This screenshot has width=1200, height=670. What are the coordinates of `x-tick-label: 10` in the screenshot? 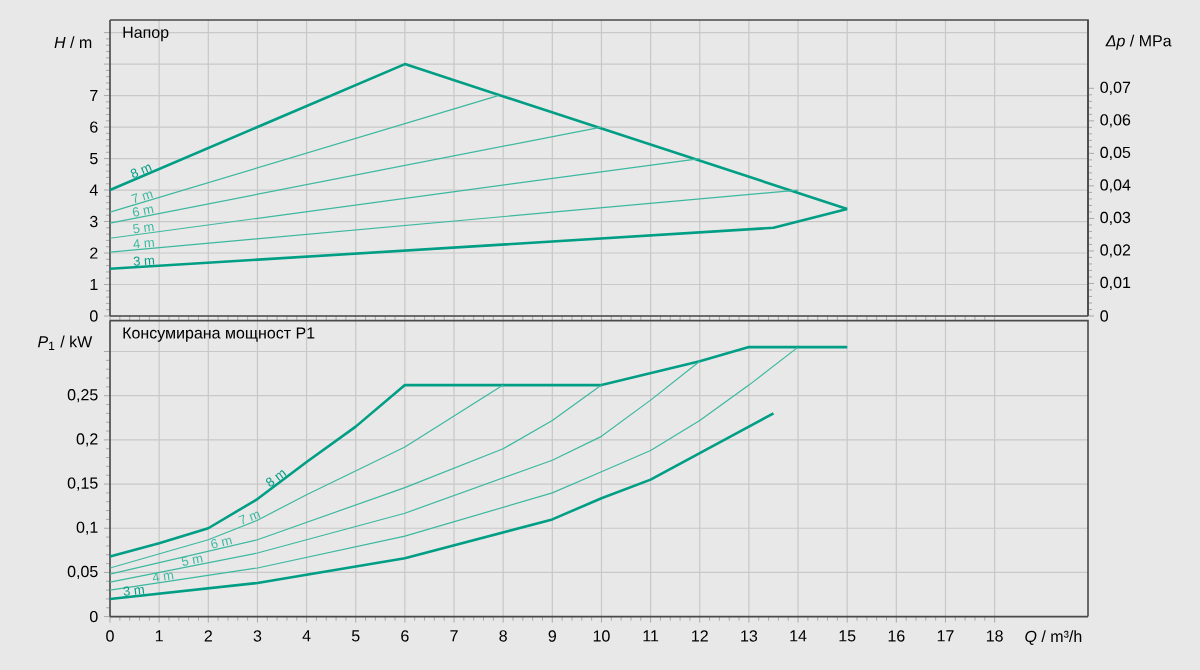 It's located at (601, 636).